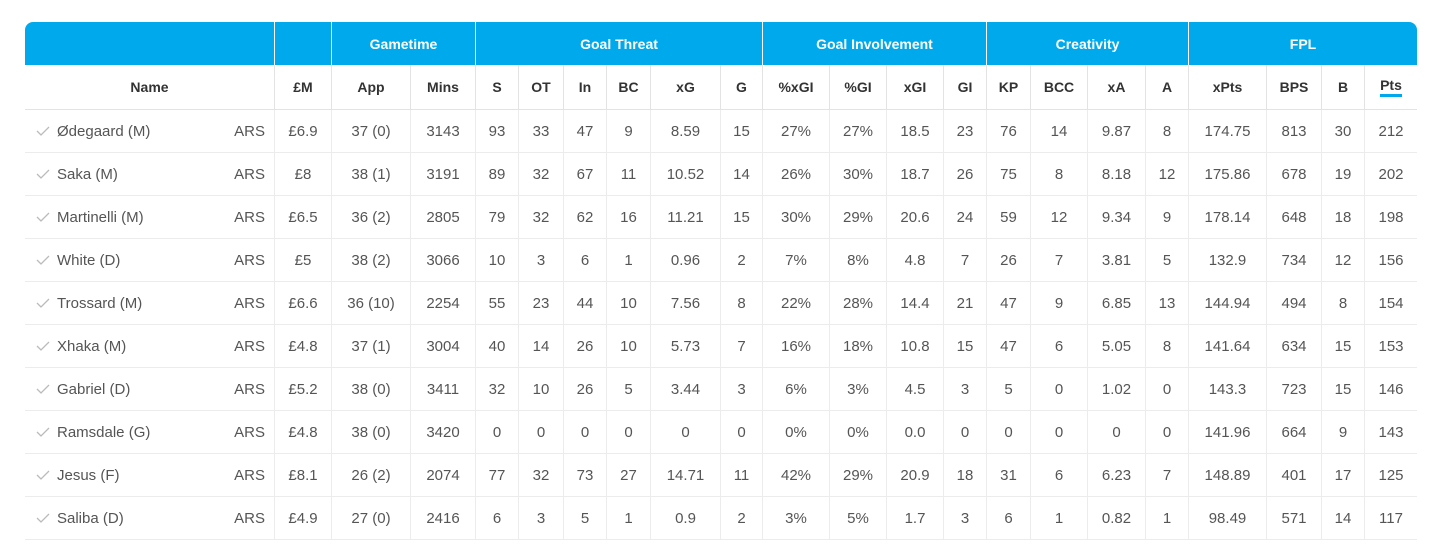 The height and width of the screenshot is (544, 1435). I want to click on stat-cell: 19, so click(1342, 174).